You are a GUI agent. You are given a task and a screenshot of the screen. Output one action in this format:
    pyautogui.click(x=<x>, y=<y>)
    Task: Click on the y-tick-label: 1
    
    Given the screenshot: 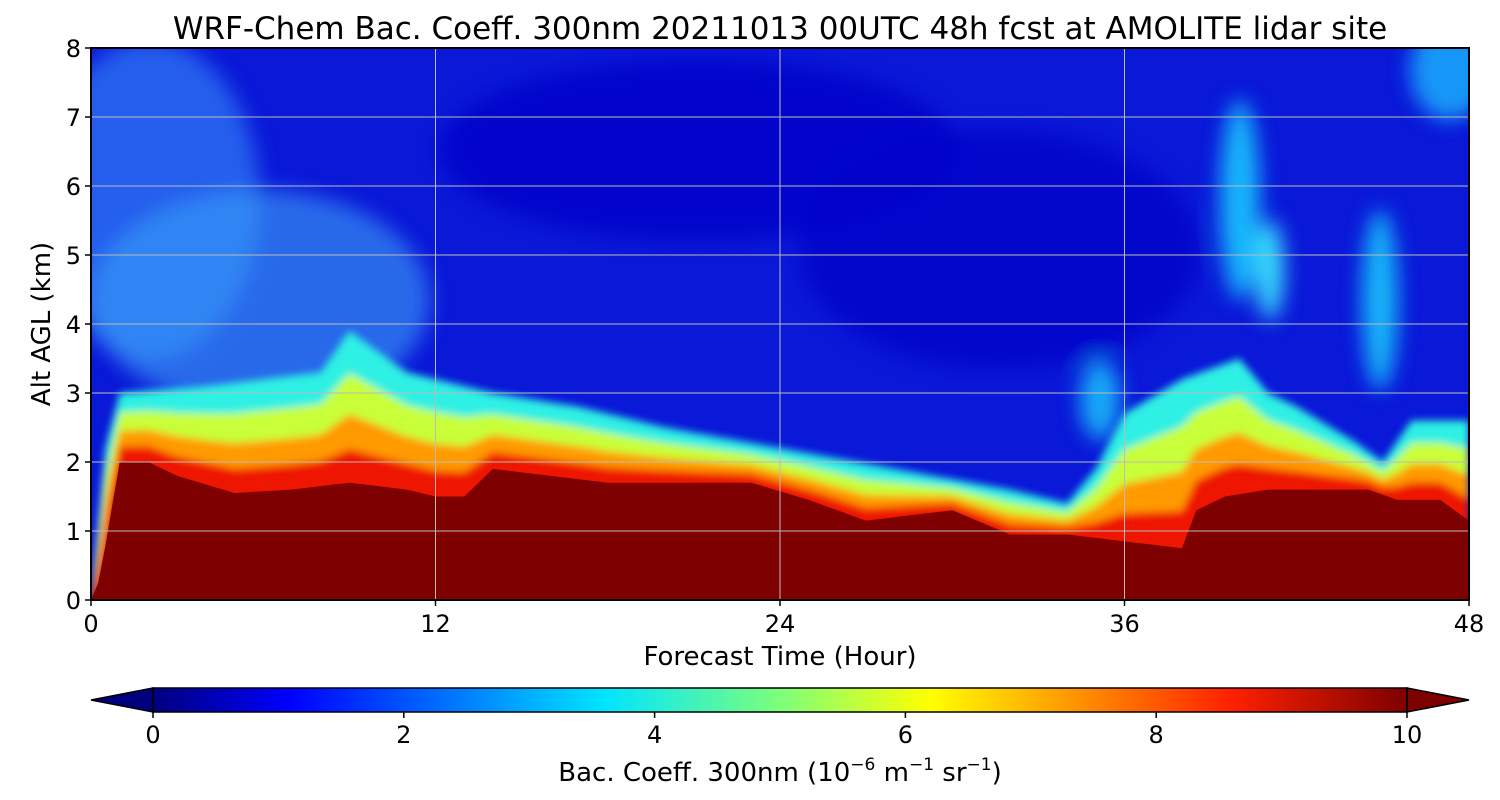 What is the action you would take?
    pyautogui.click(x=73, y=532)
    